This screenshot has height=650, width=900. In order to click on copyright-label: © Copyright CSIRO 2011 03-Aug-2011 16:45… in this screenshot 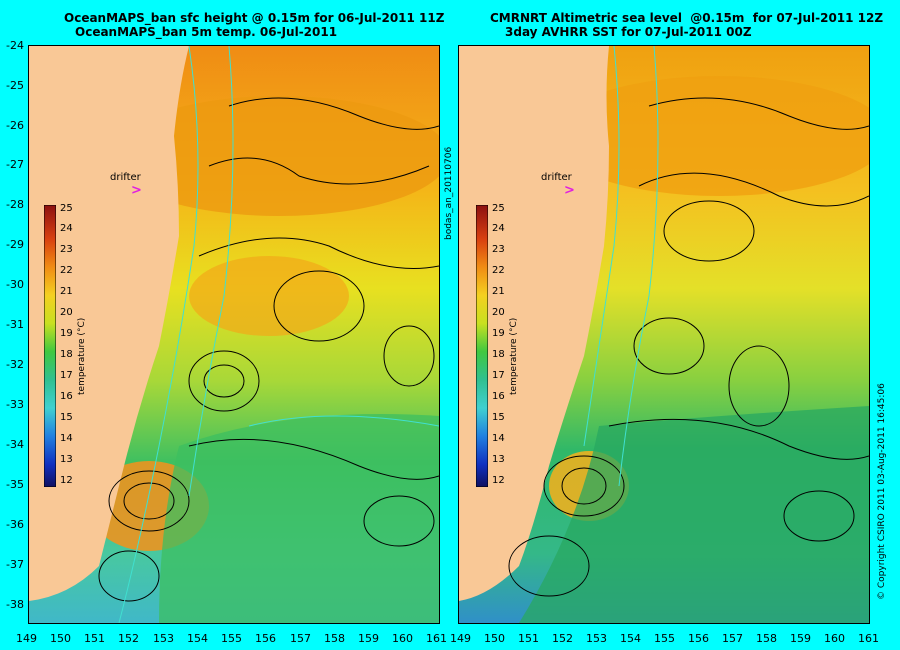, I will do `click(882, 491)`.